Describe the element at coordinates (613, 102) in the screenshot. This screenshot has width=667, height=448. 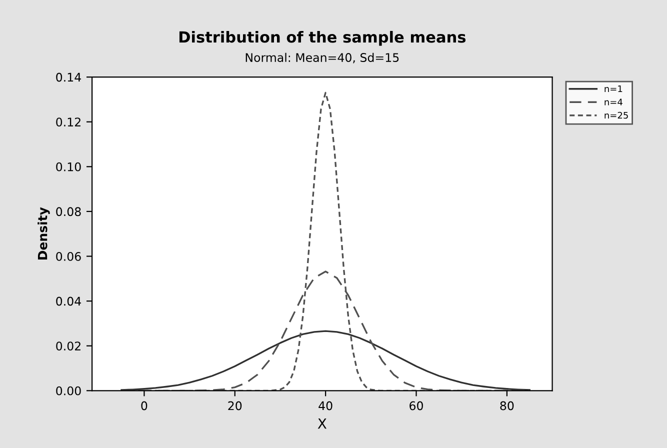
I see `legend-label: n=4` at that location.